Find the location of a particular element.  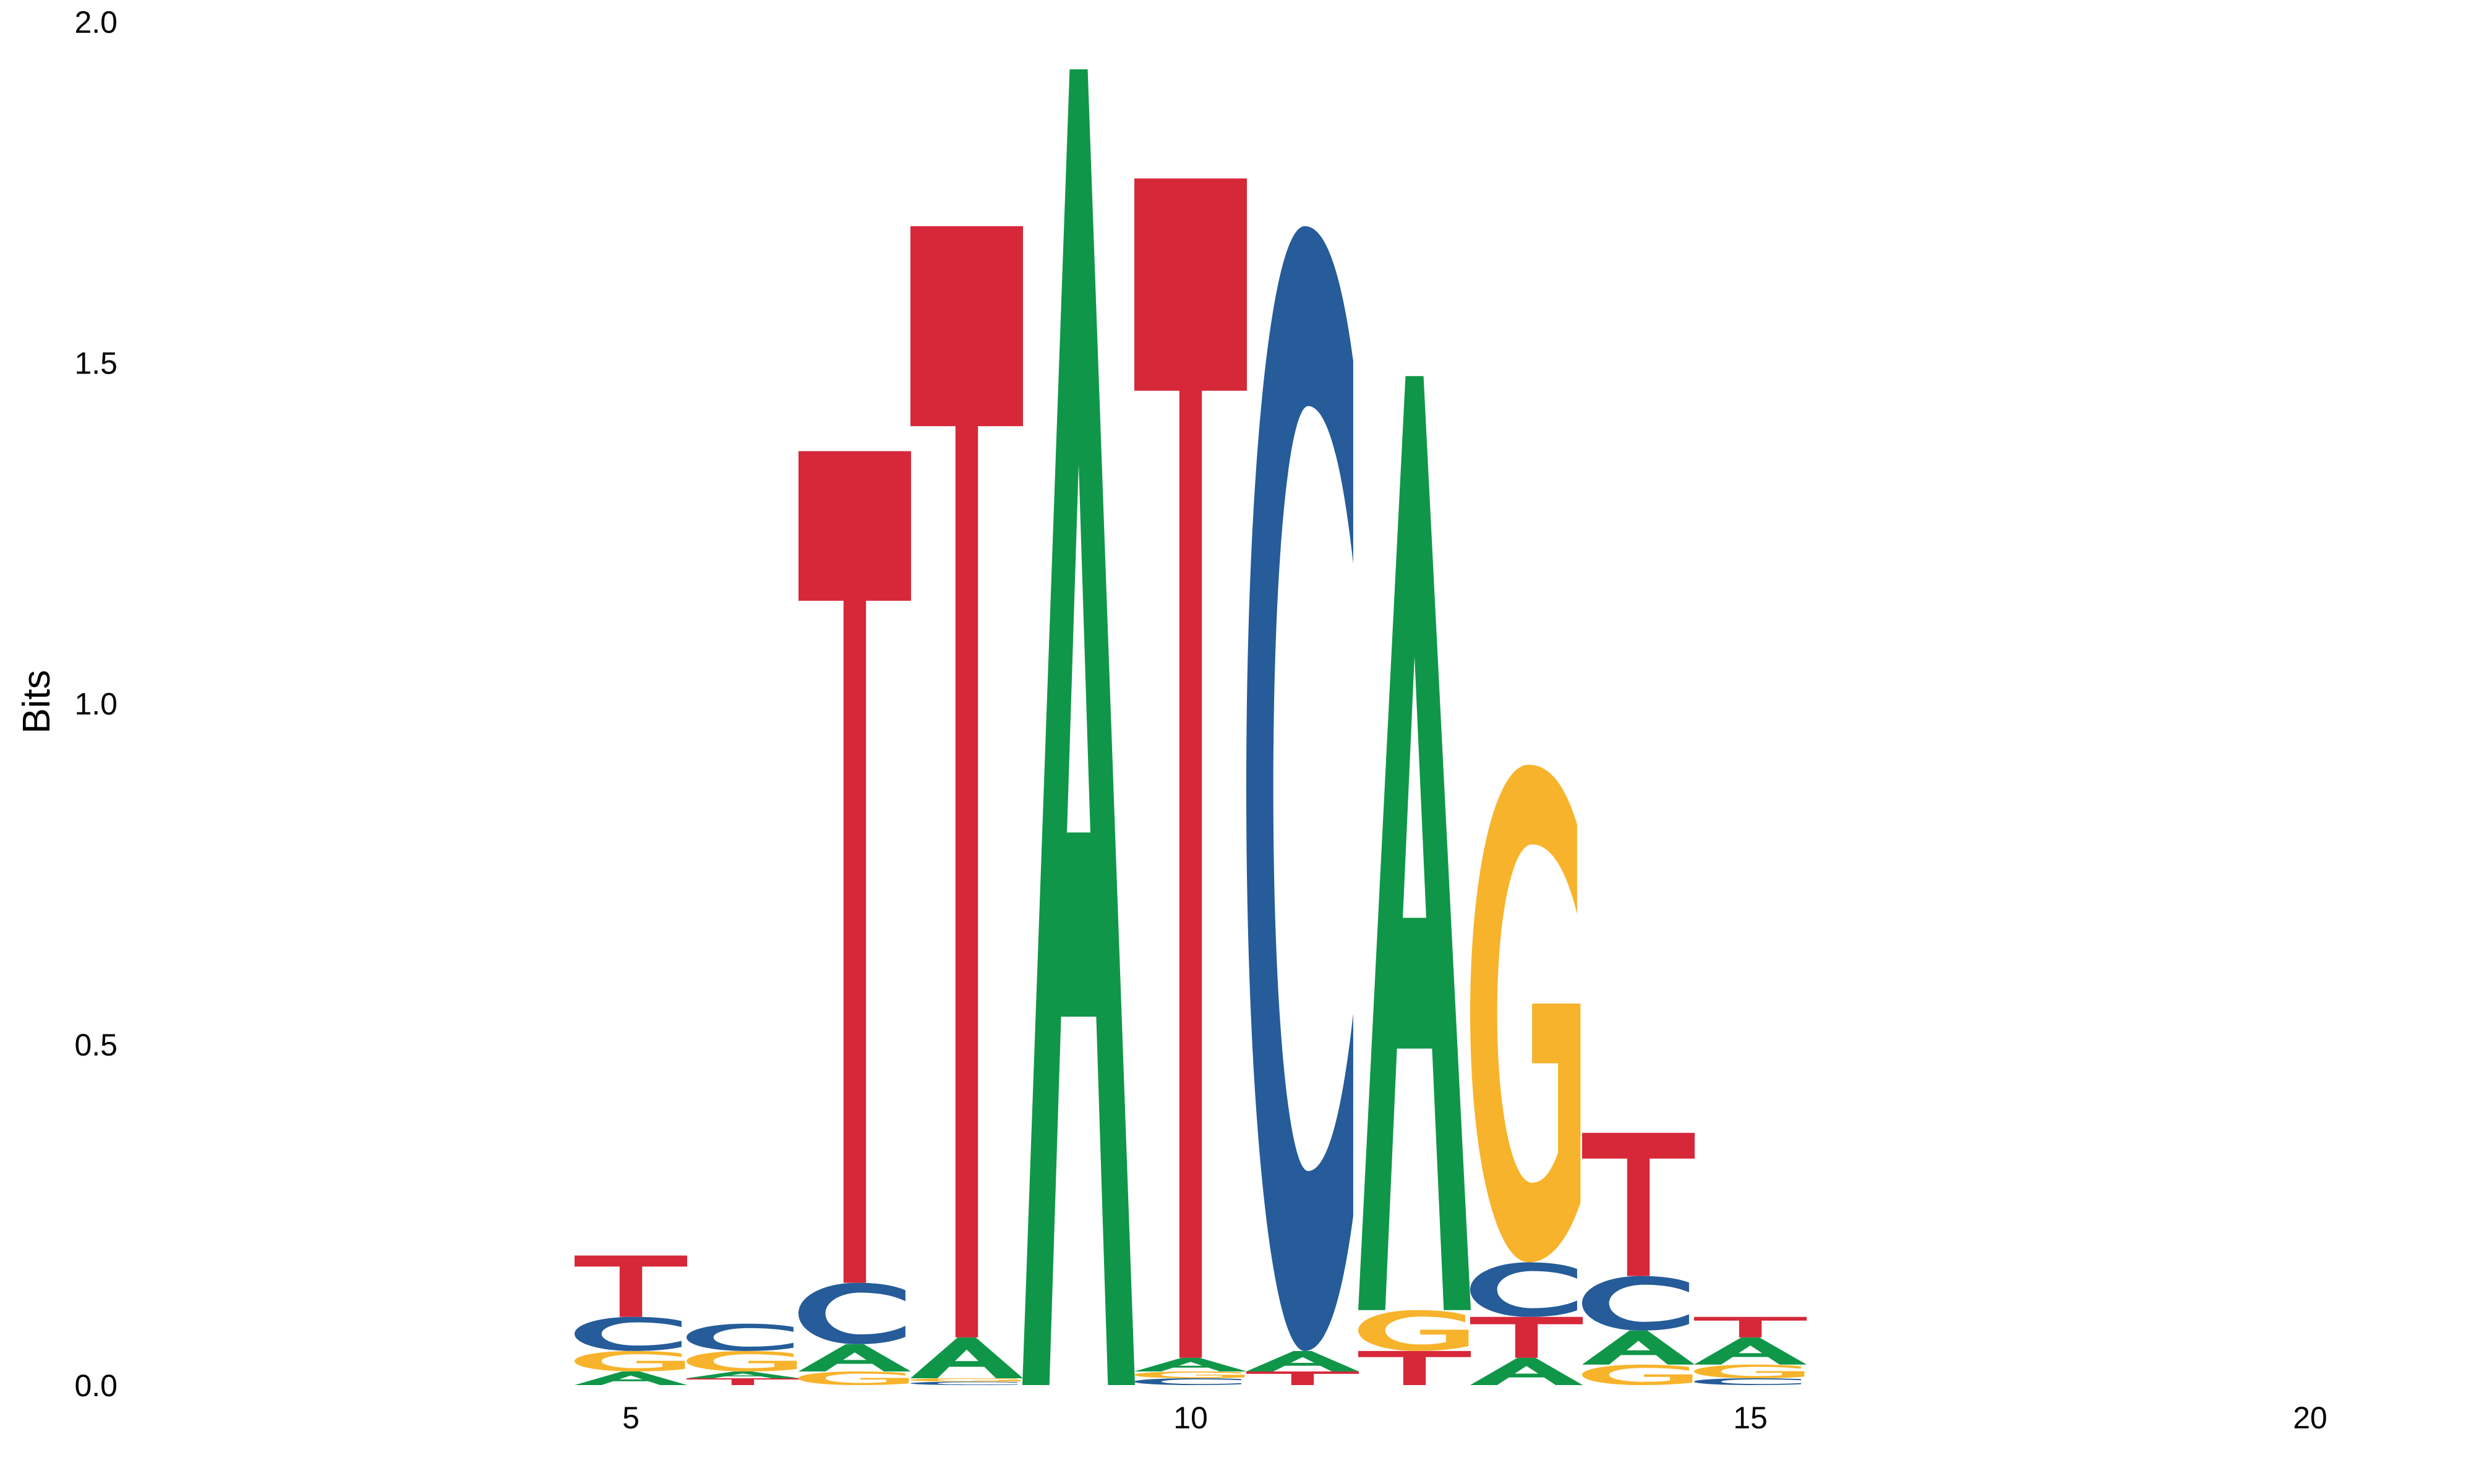

x-axis-ticks: 5 10 15 20 is located at coordinates (1474, 1418).